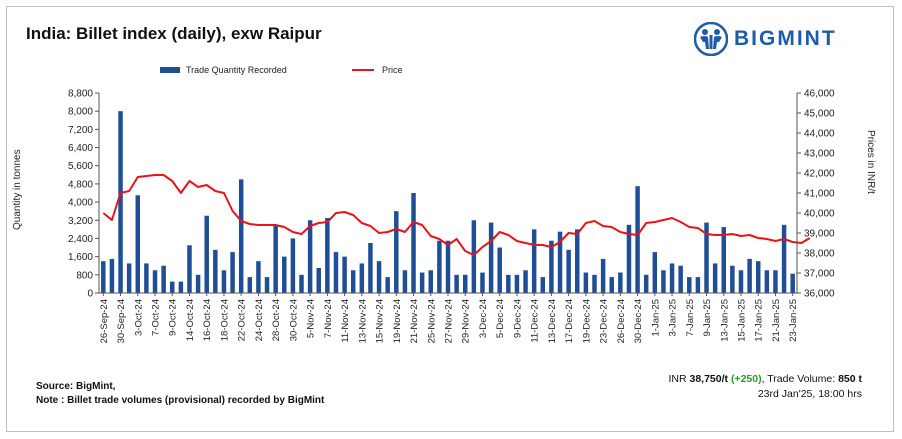  Describe the element at coordinates (707, 318) in the screenshot. I see `x-tick-label: 9-Jan-25` at that location.